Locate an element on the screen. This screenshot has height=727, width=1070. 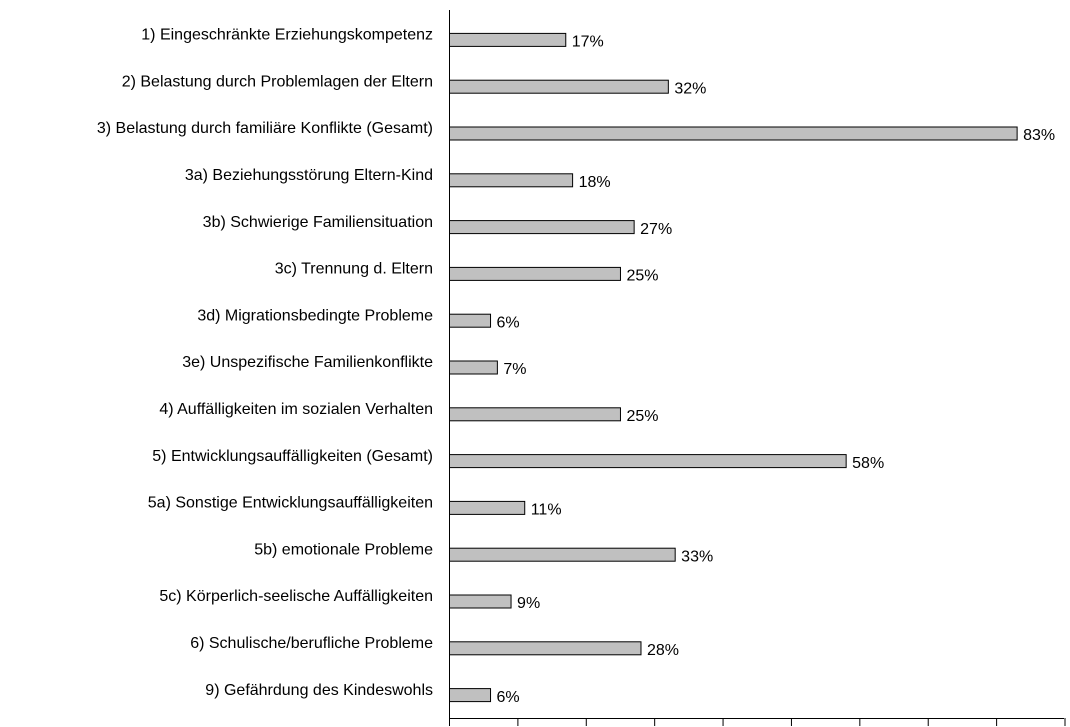
y-tick-label: 5a) Sonstige Entwicklungsauffälligkeiten is located at coordinates (290, 503).